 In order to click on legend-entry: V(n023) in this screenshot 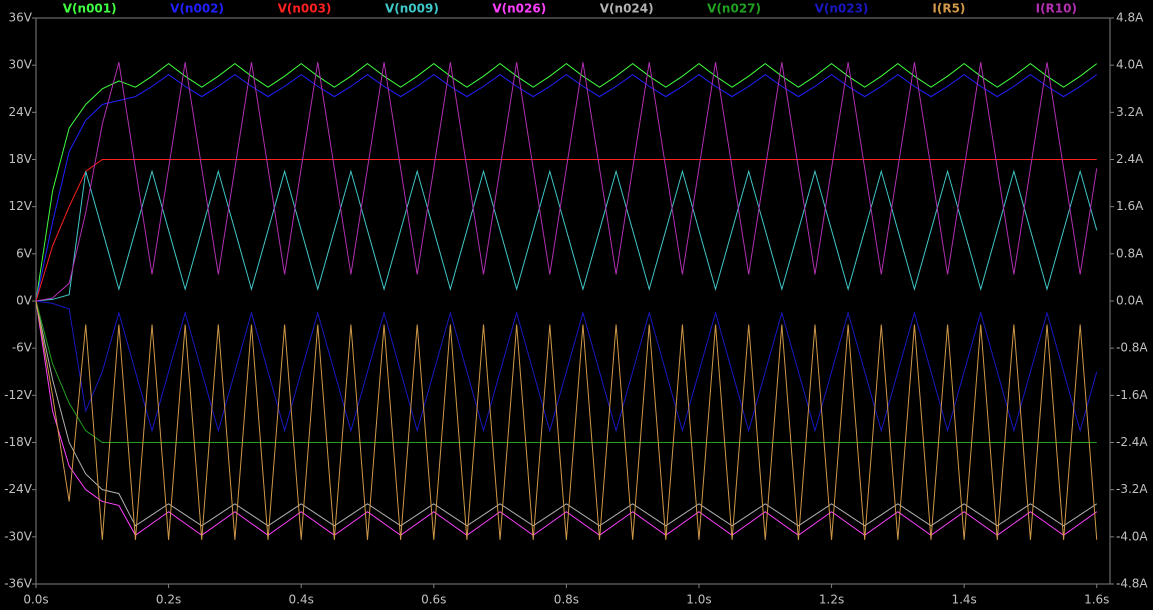, I will do `click(842, 9)`.